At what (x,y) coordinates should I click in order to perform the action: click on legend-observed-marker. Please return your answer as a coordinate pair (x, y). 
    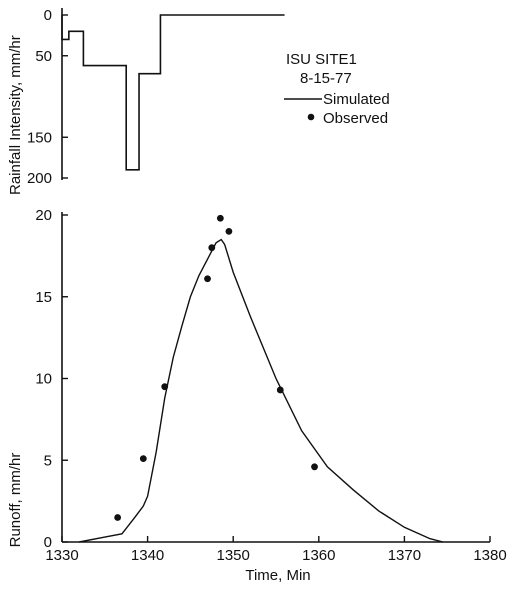
    Looking at the image, I should click on (311, 117).